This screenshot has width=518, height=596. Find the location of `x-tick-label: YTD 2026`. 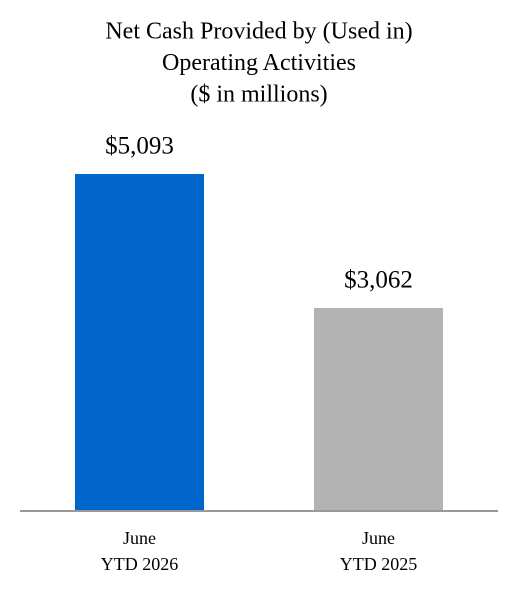

x-tick-label: YTD 2026 is located at coordinates (140, 564).